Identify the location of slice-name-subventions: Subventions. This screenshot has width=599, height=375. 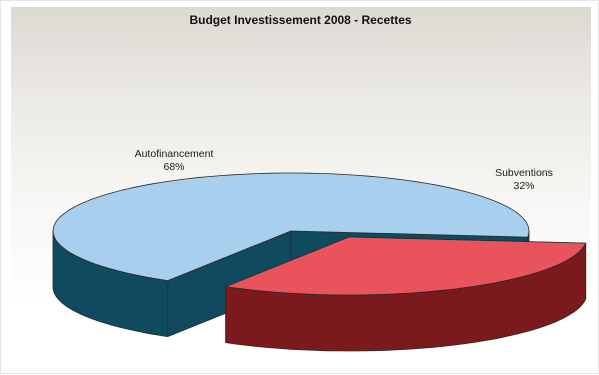
(524, 173).